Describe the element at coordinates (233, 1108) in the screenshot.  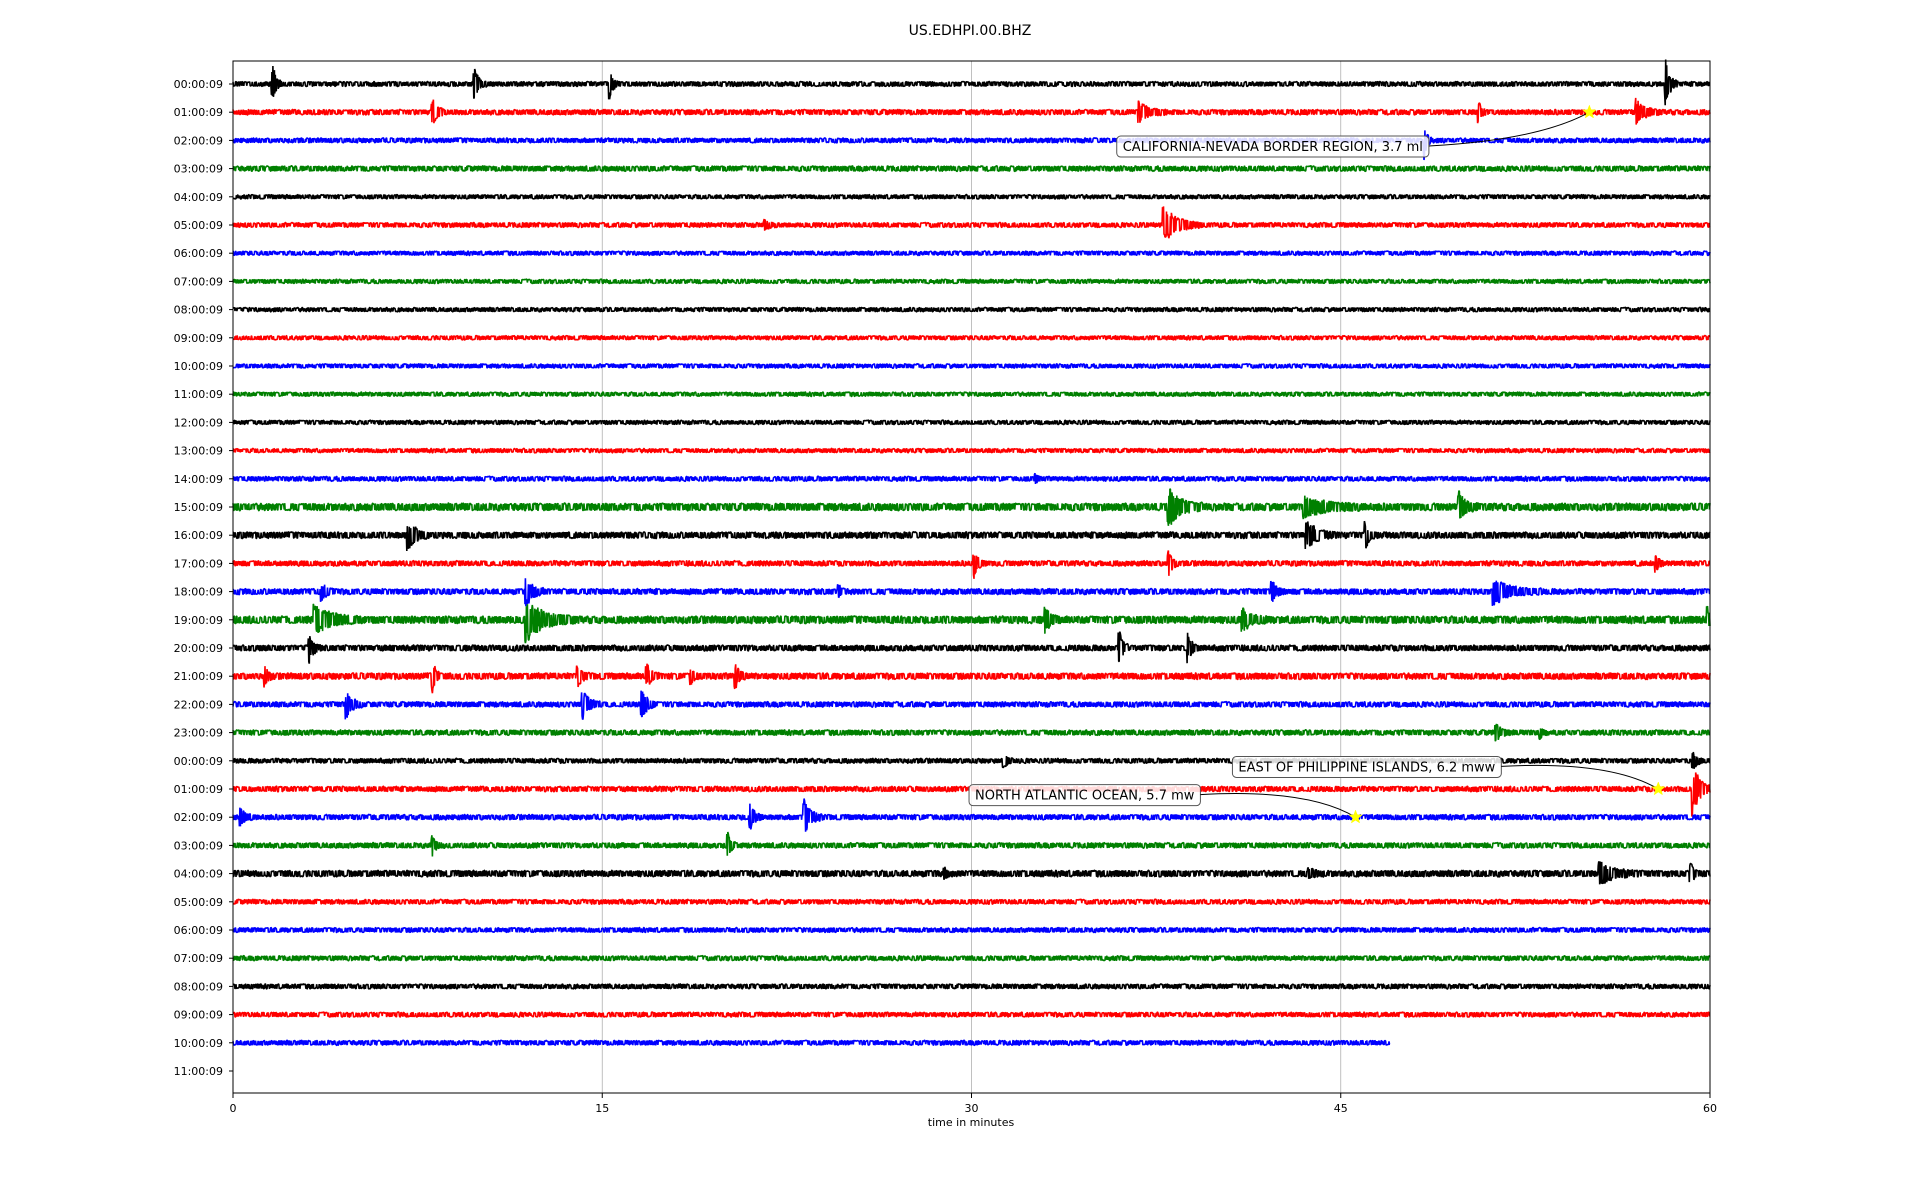
I see `x-tick-label-0: 0` at that location.